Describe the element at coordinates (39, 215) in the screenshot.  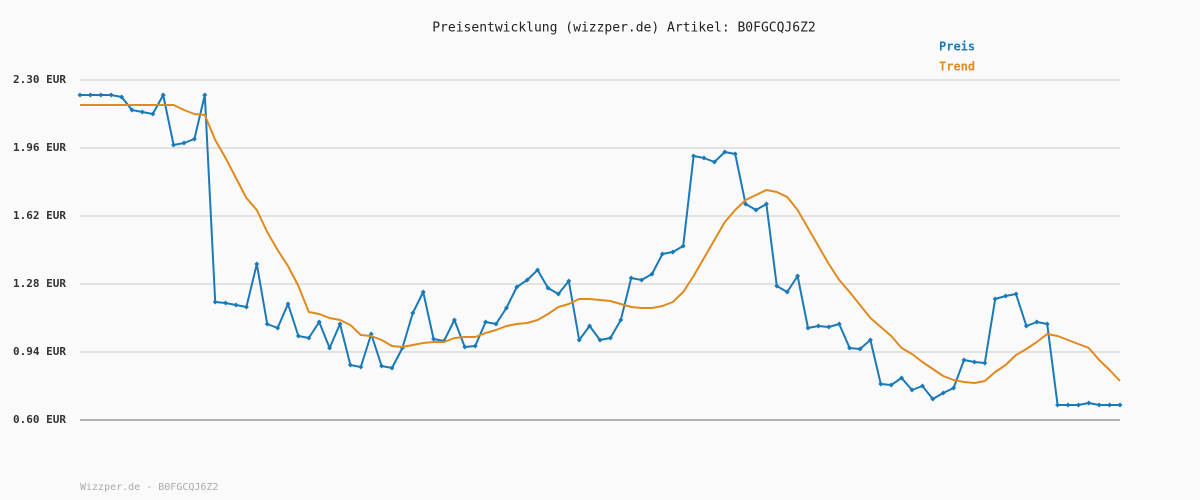
I see `y-tick-label: 1.62 EUR` at that location.